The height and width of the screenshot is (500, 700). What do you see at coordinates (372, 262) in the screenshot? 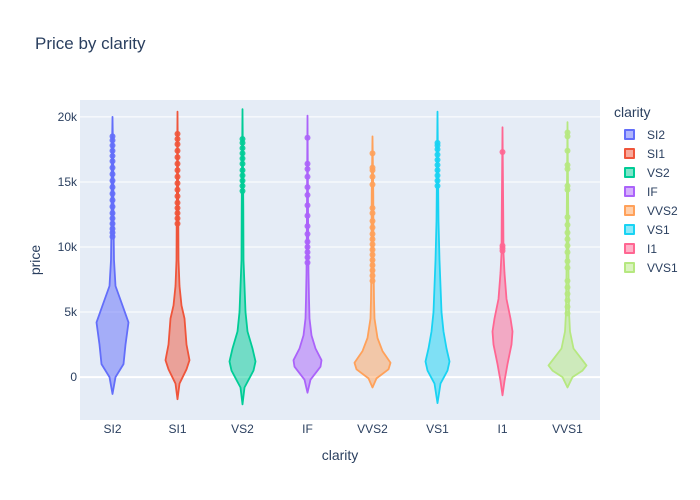
I see `violin-vvs2` at bounding box center [372, 262].